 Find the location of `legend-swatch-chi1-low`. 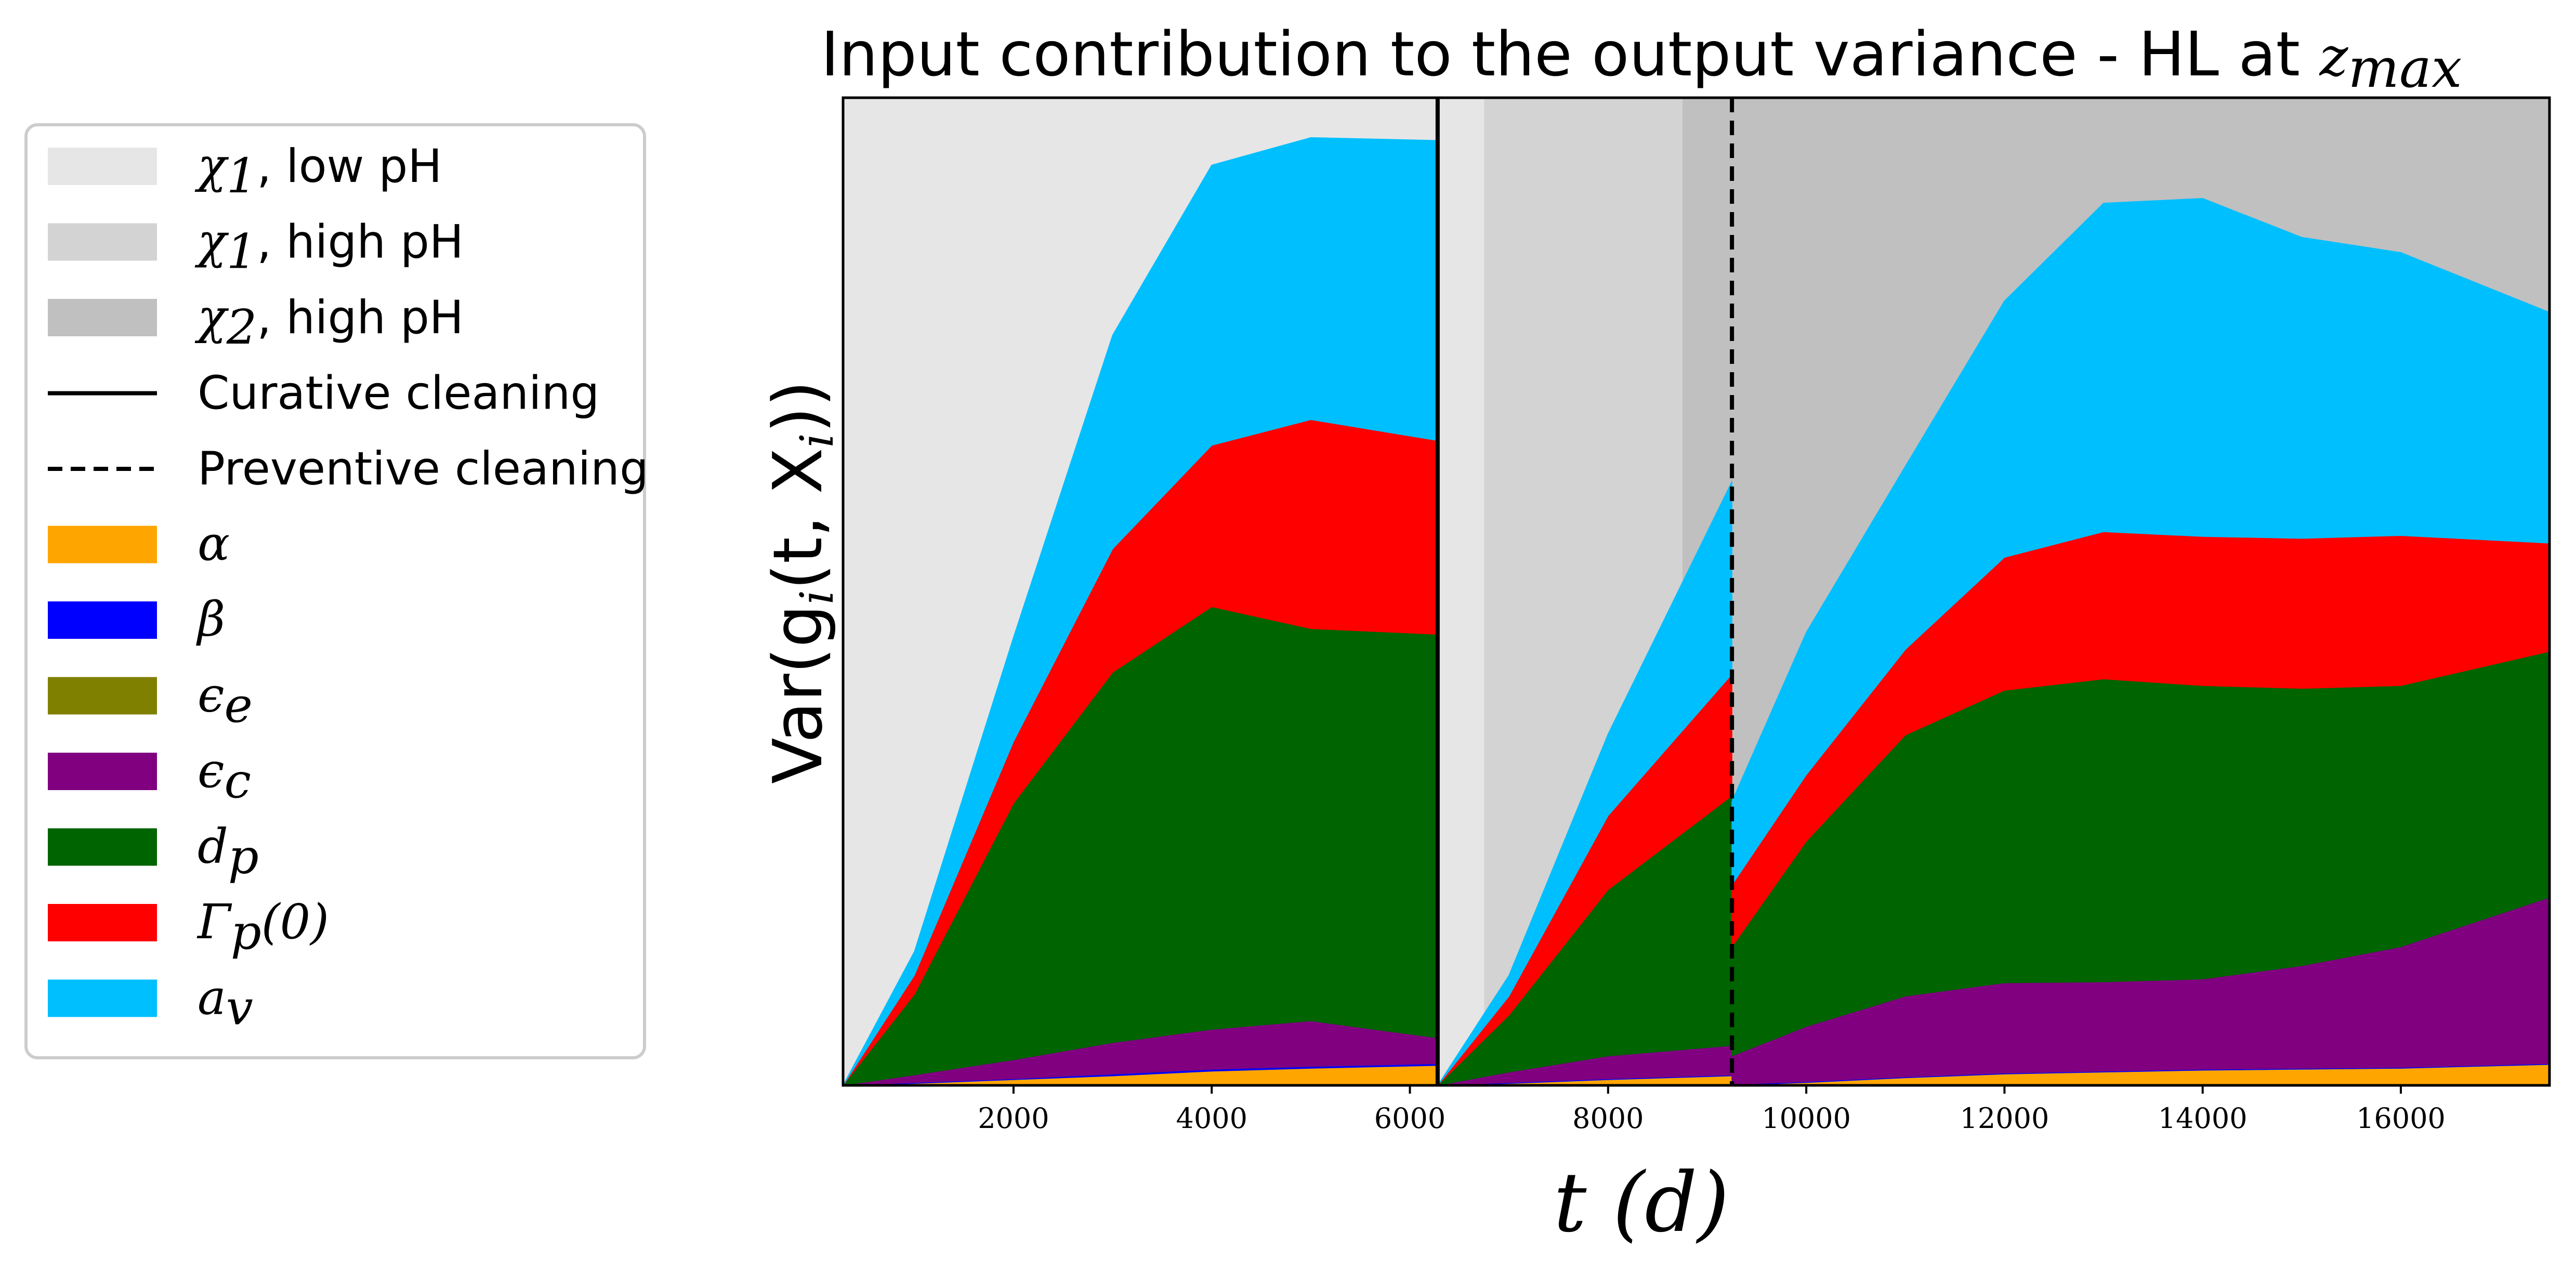

legend-swatch-chi1-low is located at coordinates (102, 167).